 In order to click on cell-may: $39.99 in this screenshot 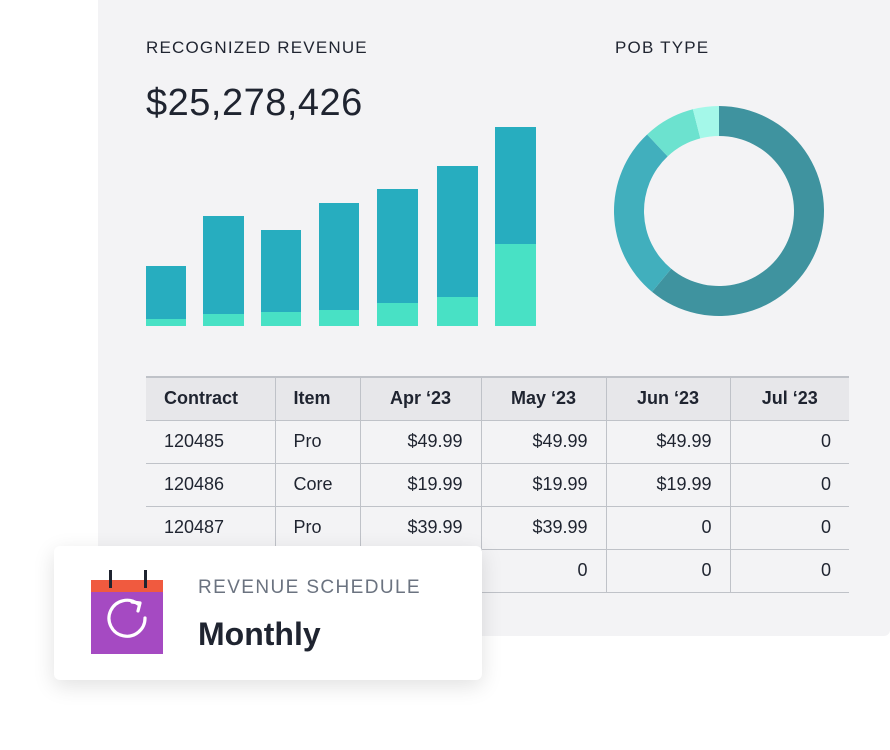, I will do `click(544, 528)`.